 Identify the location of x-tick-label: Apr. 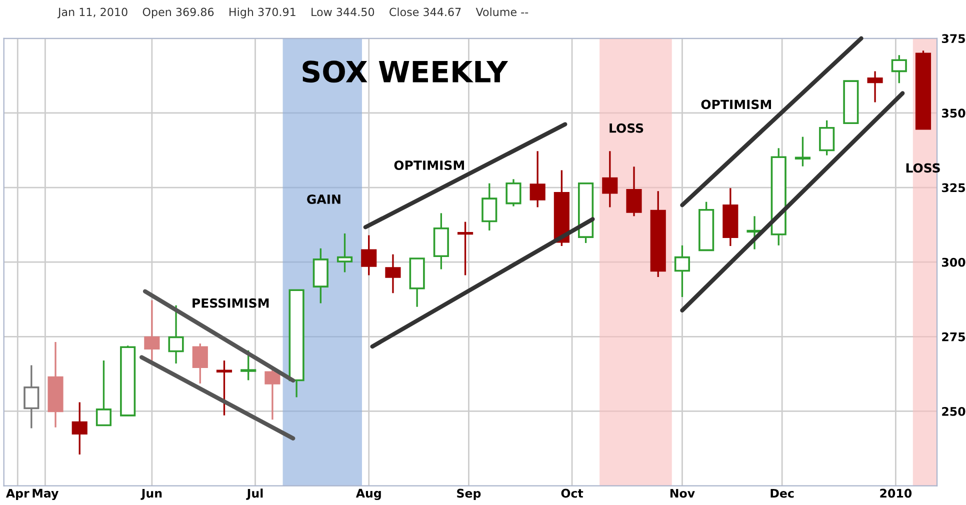
(18, 494).